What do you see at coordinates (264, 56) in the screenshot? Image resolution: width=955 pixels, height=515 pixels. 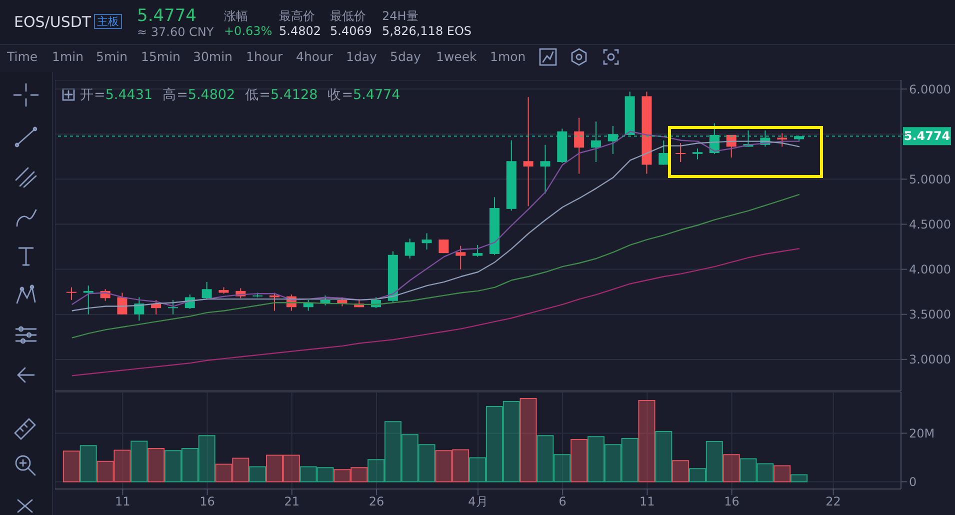 I see `text: 1hour` at bounding box center [264, 56].